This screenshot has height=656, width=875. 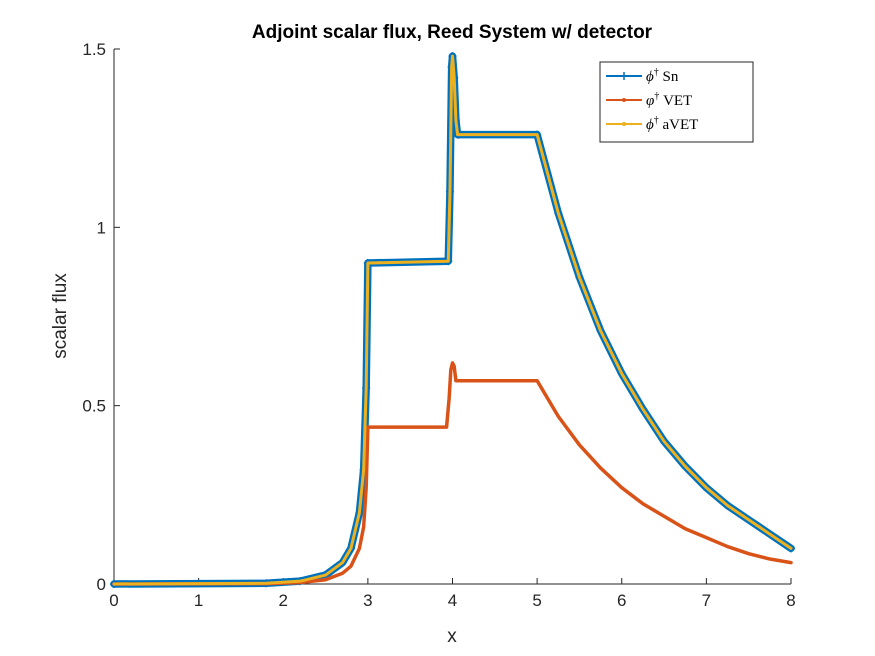 What do you see at coordinates (662, 76) in the screenshot?
I see `legend-entry: ϕ† Sn` at bounding box center [662, 76].